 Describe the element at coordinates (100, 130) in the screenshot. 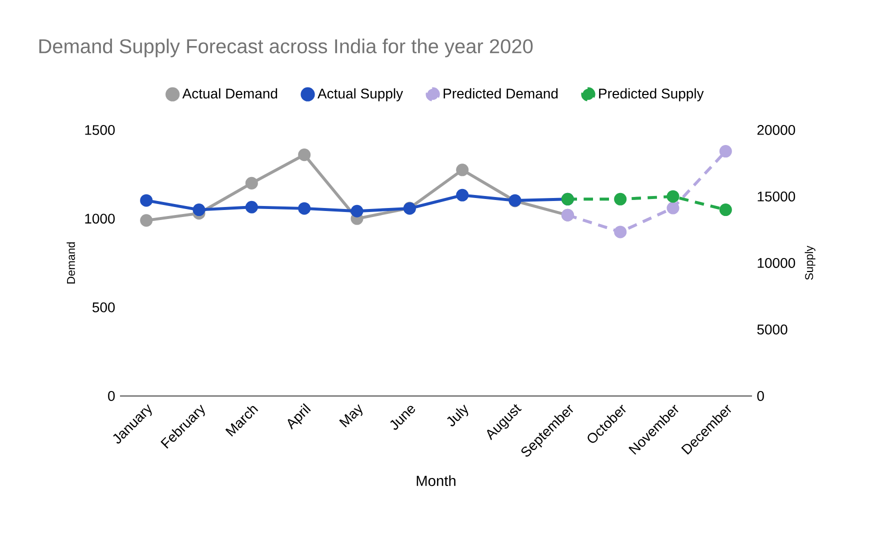

I see `y-tick-label: 1500` at that location.